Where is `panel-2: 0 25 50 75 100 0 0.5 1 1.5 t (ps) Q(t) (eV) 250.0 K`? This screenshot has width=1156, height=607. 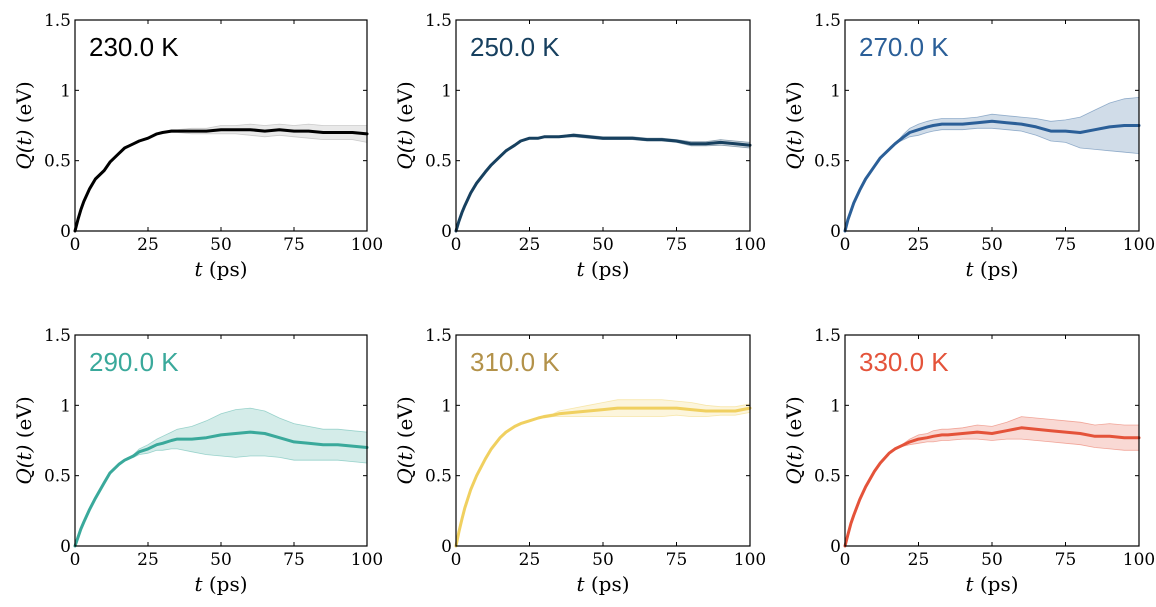 panel-2: 0 25 50 75 100 0 0.5 1 1.5 t (ps) Q(t) (eV) 250.0 K is located at coordinates (579, 146).